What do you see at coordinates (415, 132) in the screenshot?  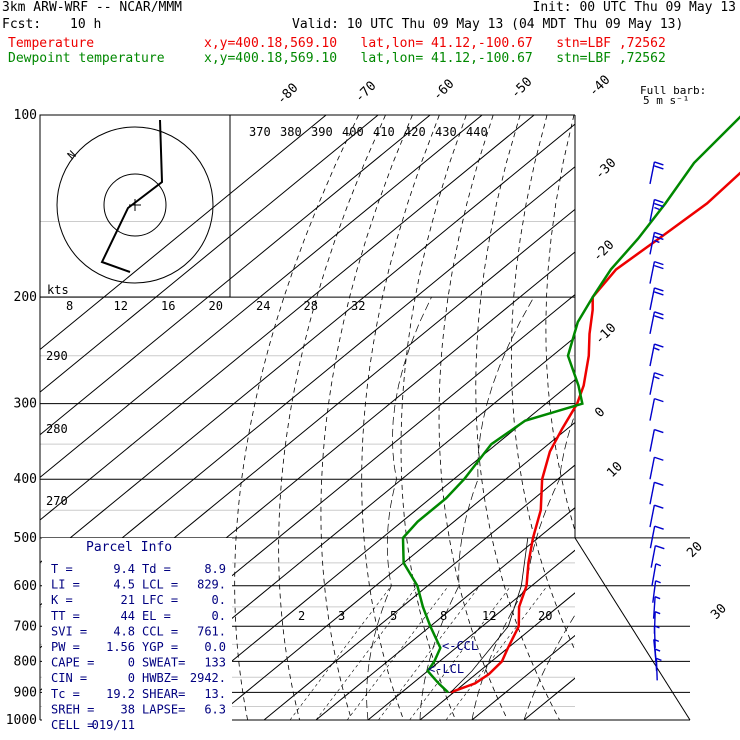 I see `theta-label: 420` at bounding box center [415, 132].